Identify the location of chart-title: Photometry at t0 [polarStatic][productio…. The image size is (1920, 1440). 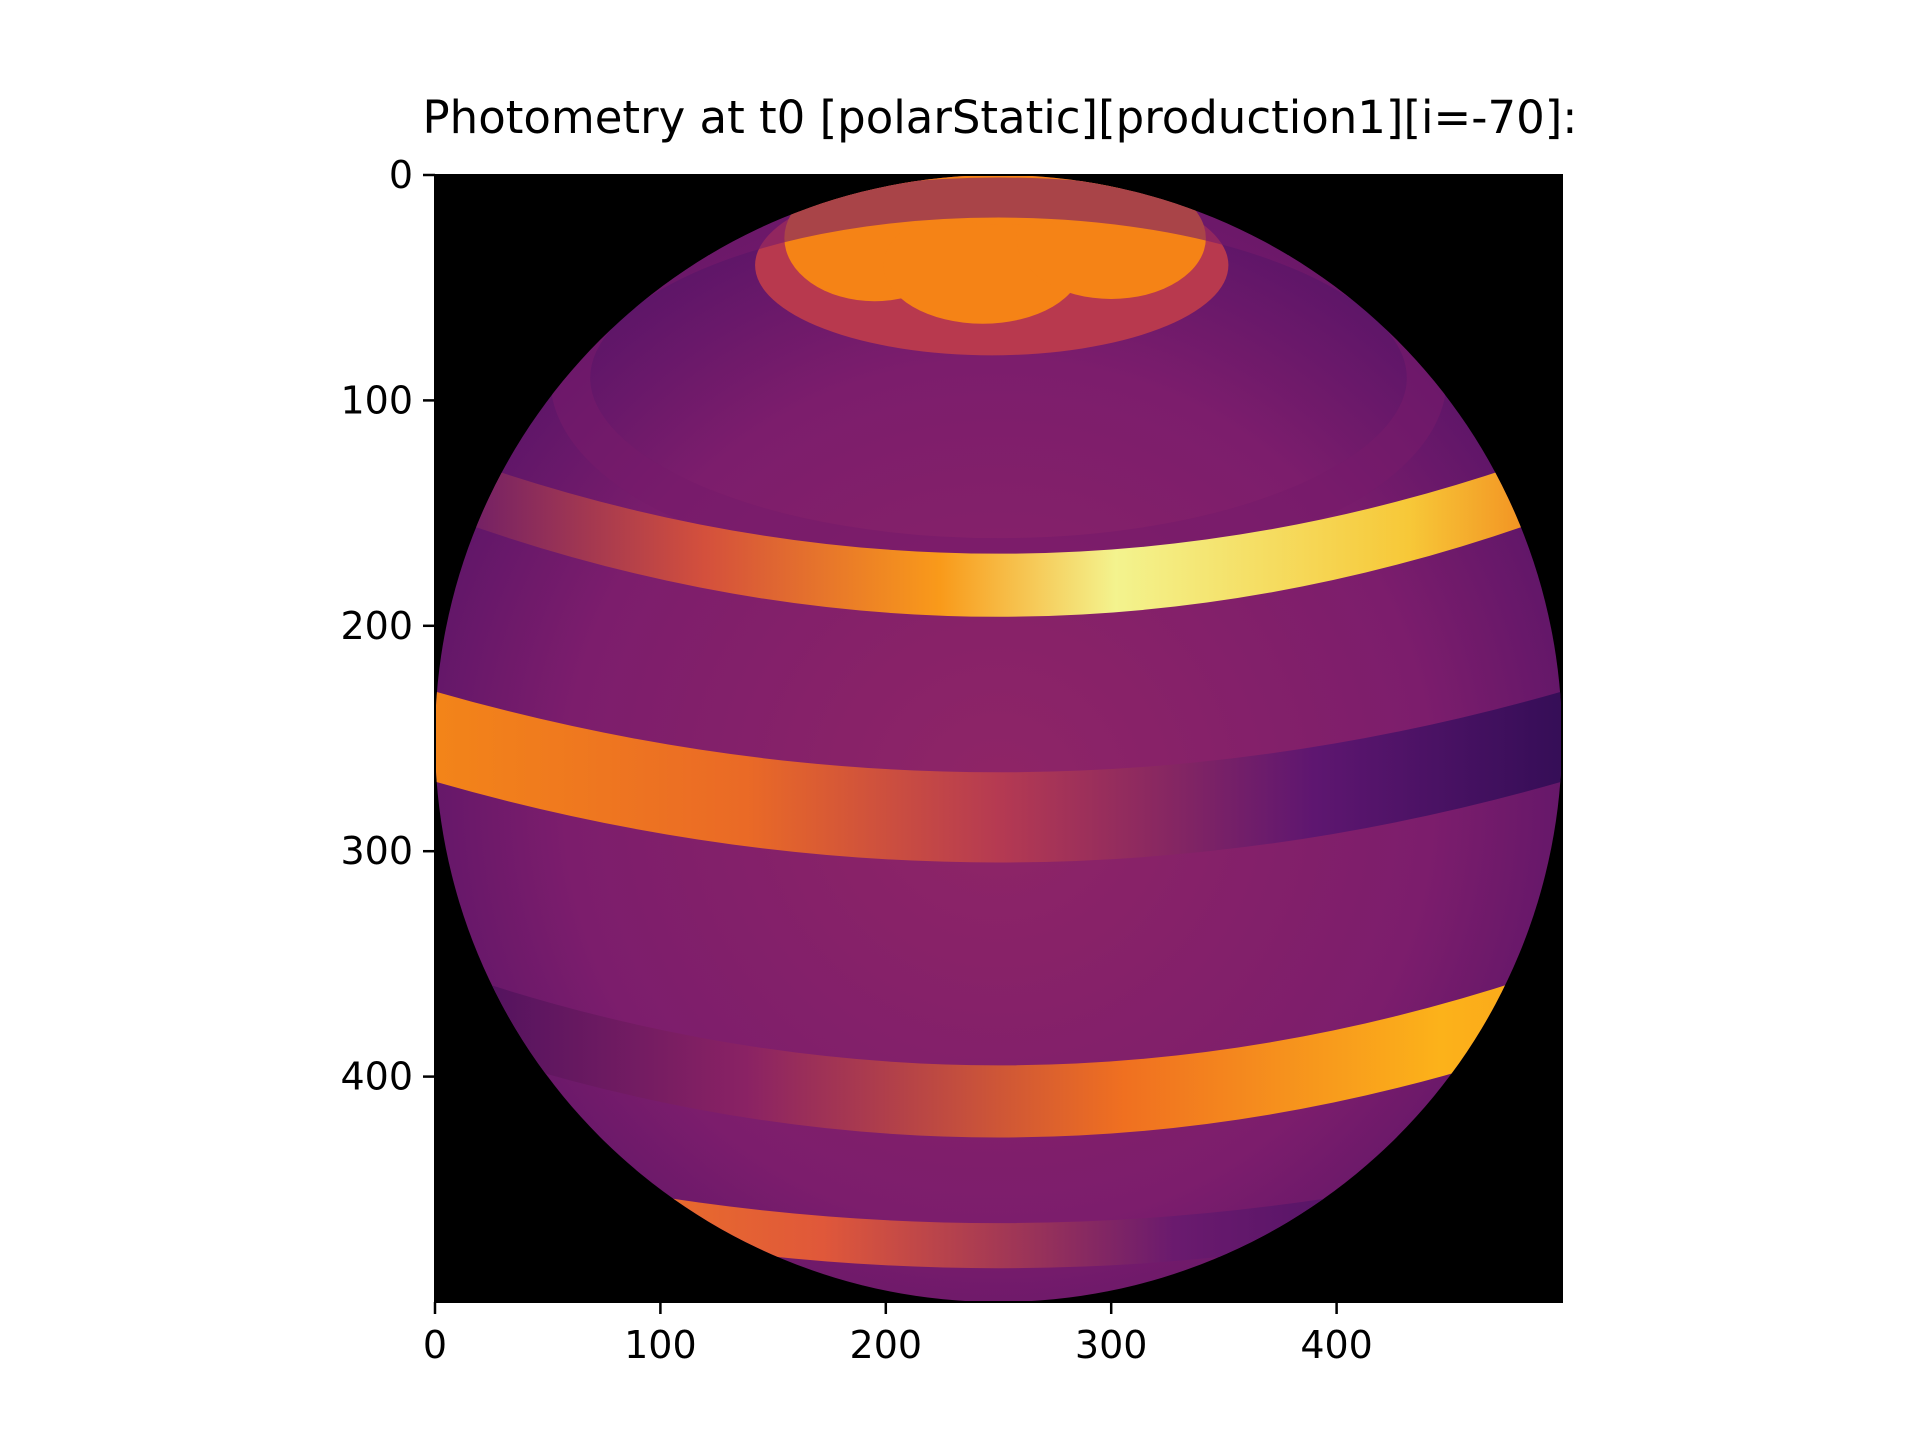
(1000, 117).